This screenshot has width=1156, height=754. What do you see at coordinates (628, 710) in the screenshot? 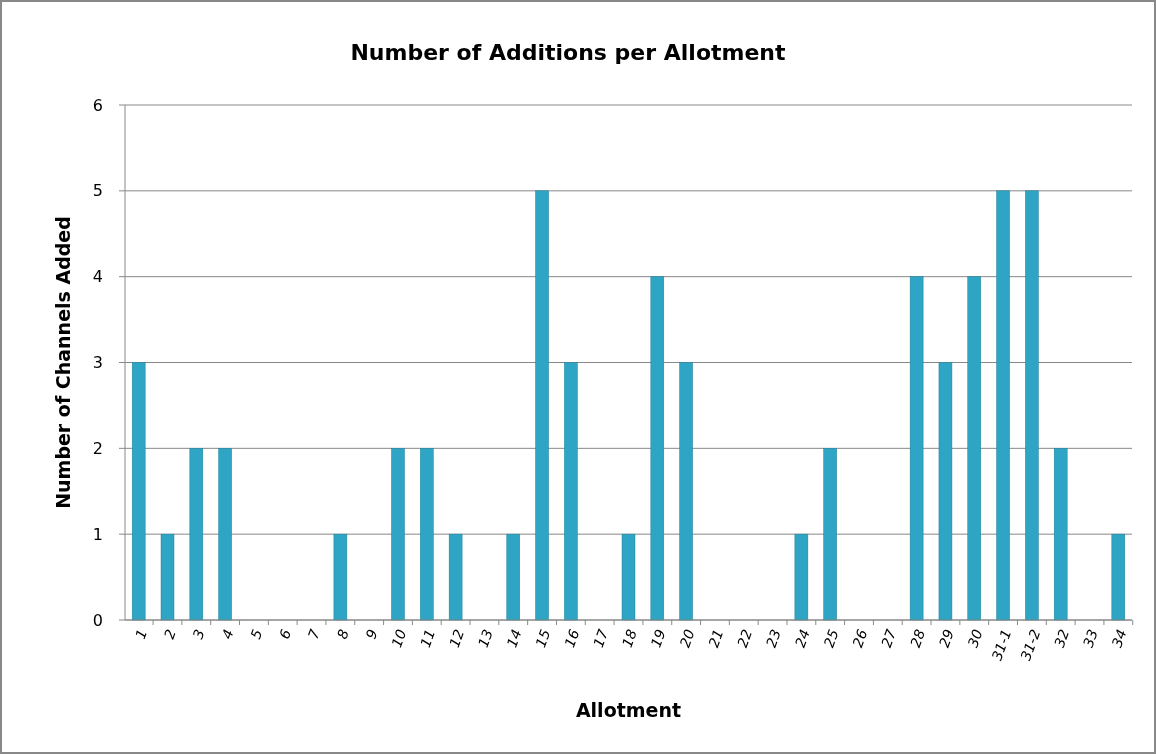
I see `x-axis-title: Allotment` at bounding box center [628, 710].